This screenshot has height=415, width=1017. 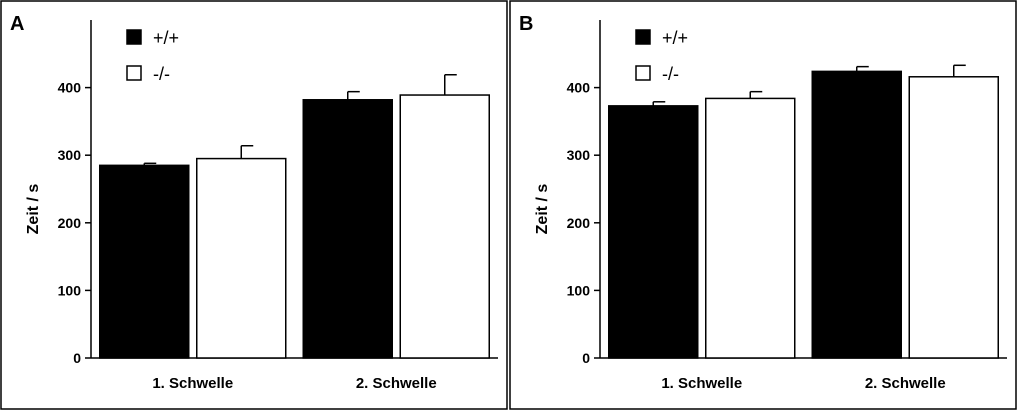 What do you see at coordinates (905, 383) in the screenshot?
I see `panel-b-category-label: 2. Schwelle` at bounding box center [905, 383].